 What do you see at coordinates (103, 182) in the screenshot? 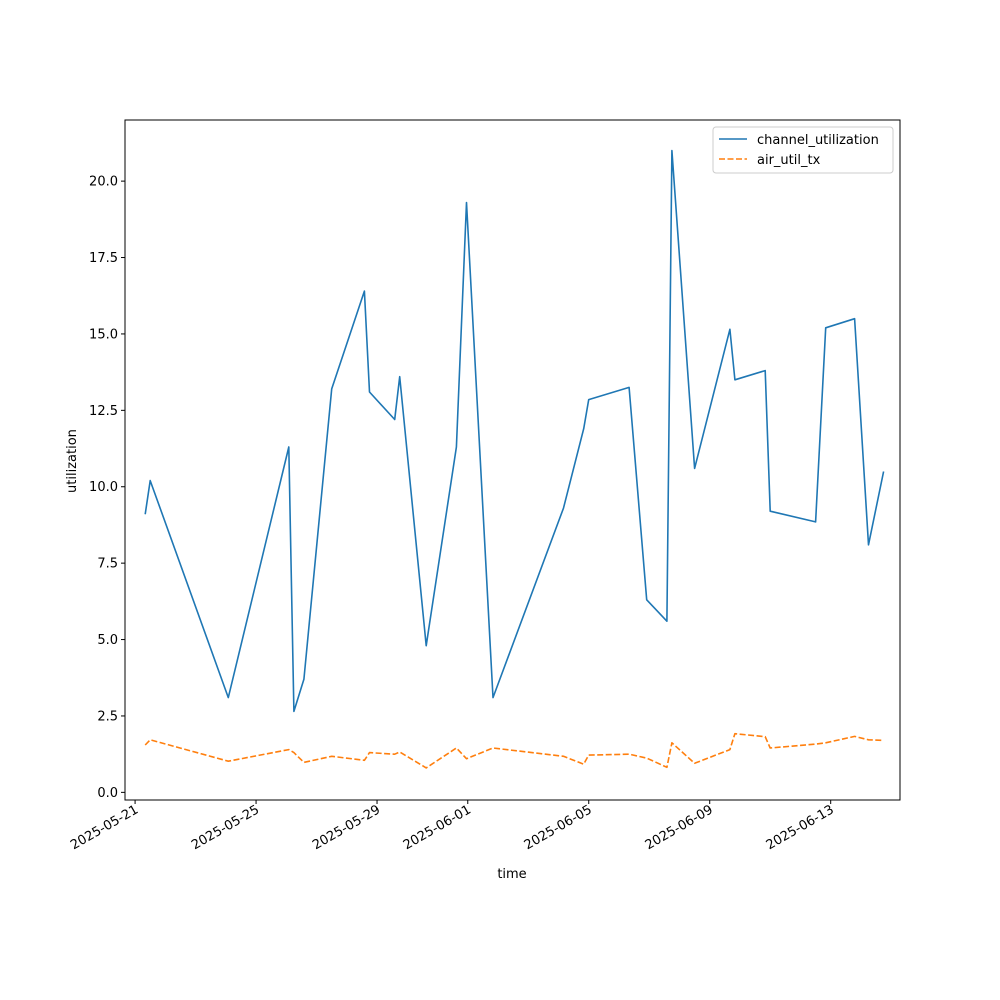
I see `y-tick-label: 20.0` at bounding box center [103, 182].